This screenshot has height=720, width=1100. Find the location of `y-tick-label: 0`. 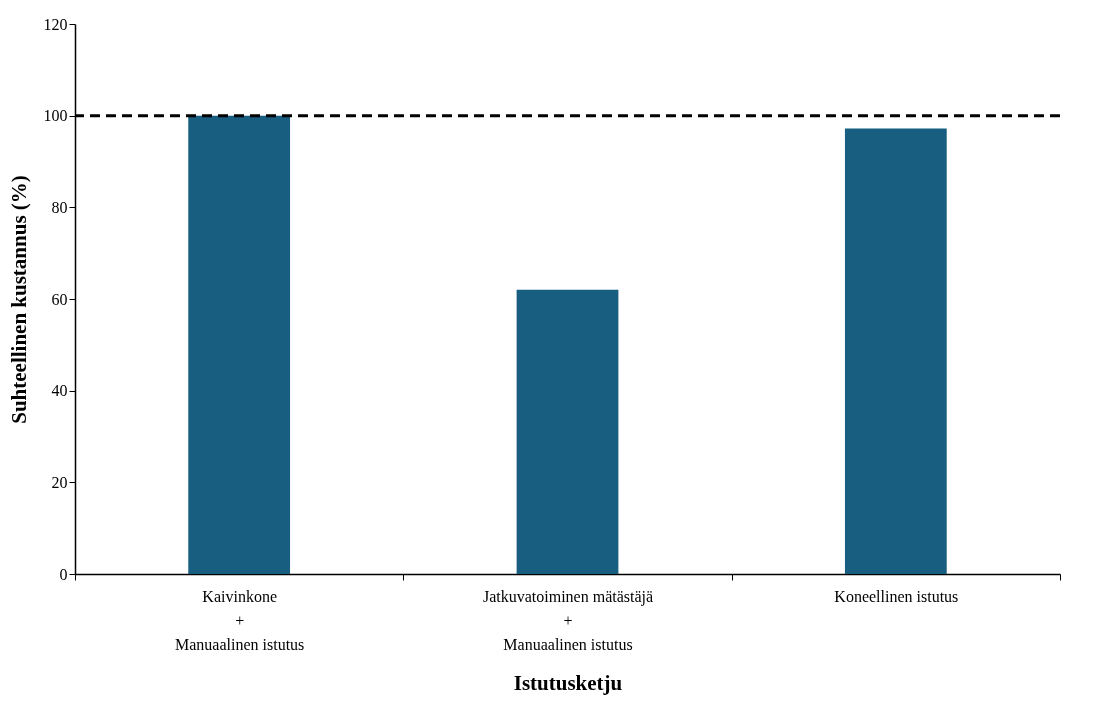

y-tick-label: 0 is located at coordinates (63, 574).